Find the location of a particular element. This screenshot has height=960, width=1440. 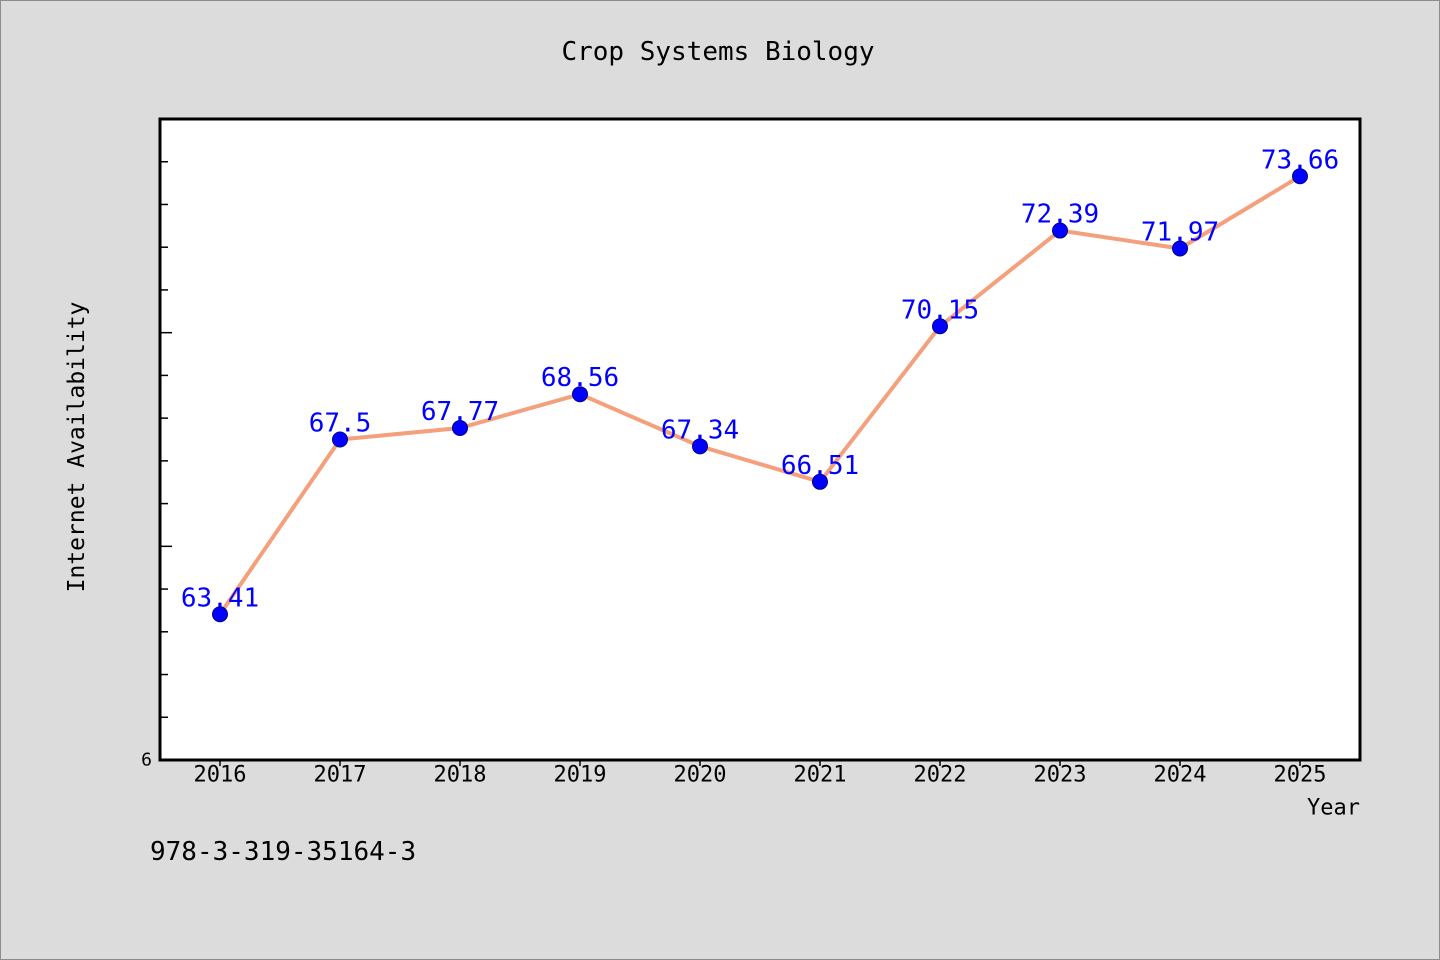

data-label-2024: 71.97 is located at coordinates (1180, 232).